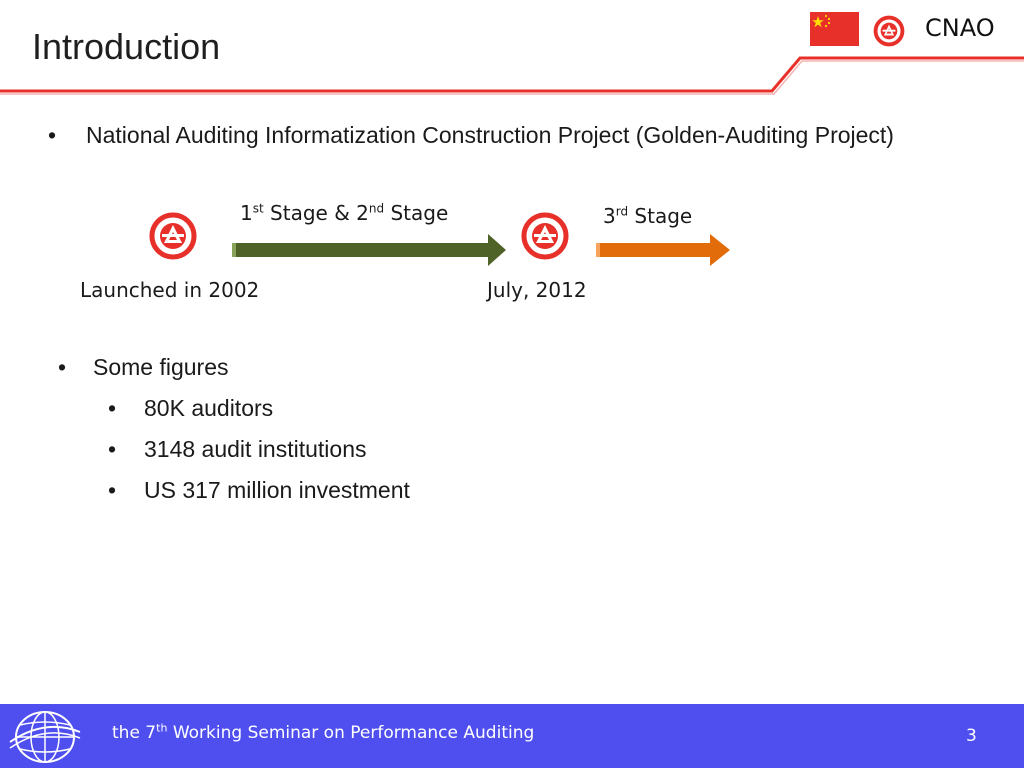 This screenshot has height=768, width=1024. Describe the element at coordinates (537, 290) in the screenshot. I see `milestone-label: July, 2012` at that location.